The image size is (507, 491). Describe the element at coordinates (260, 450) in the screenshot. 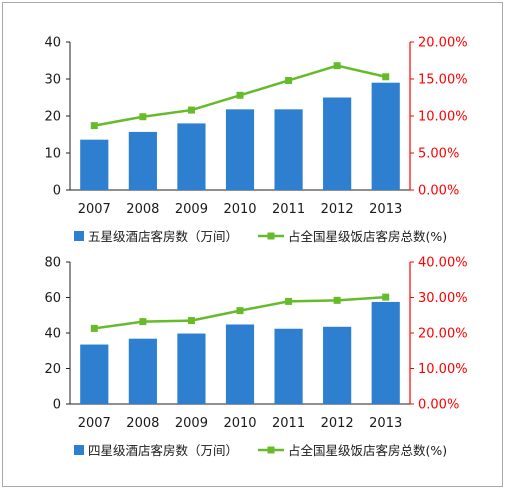

I see `legend: 四星级酒店客房数（万间） 占全国星级饭店客房总数(%)` at that location.